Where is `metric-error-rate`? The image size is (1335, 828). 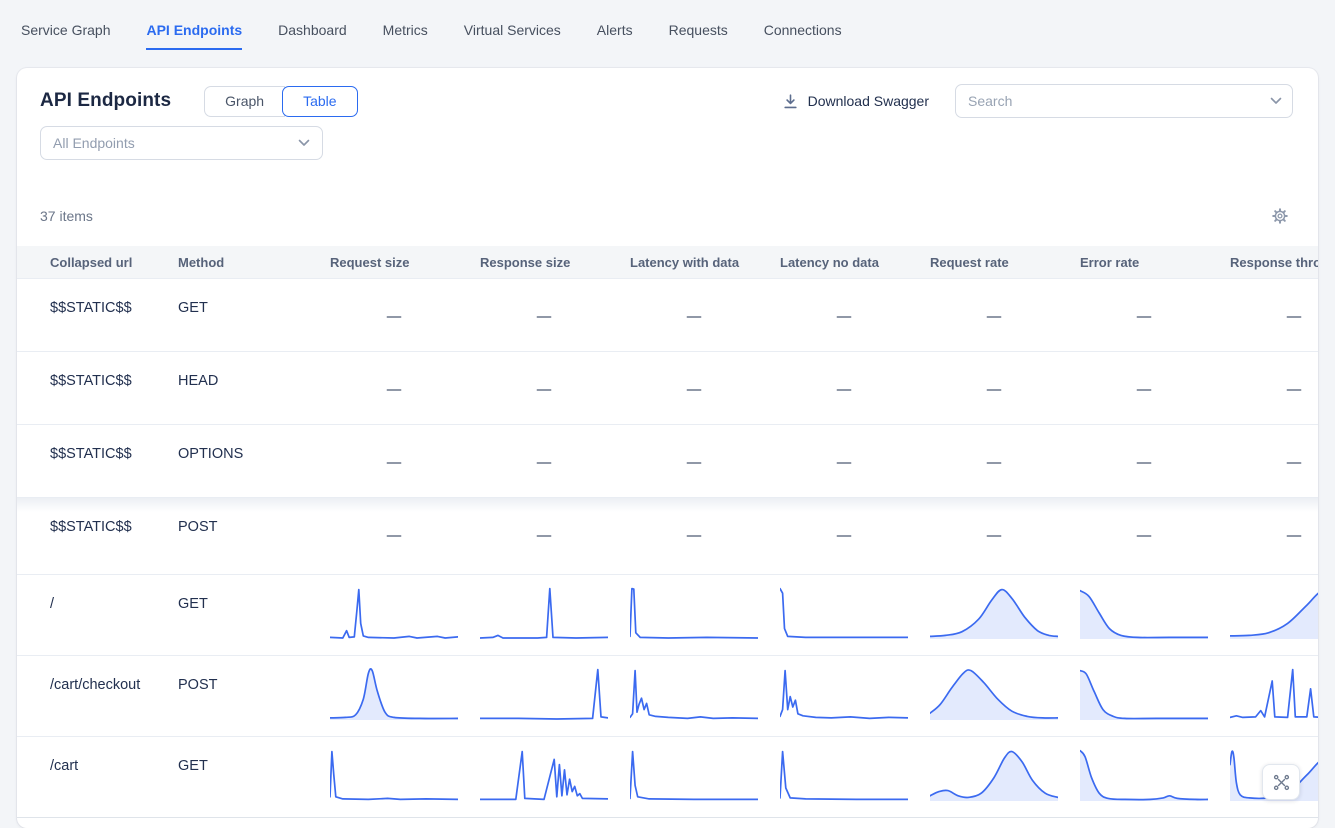
metric-error-rate is located at coordinates (1155, 615).